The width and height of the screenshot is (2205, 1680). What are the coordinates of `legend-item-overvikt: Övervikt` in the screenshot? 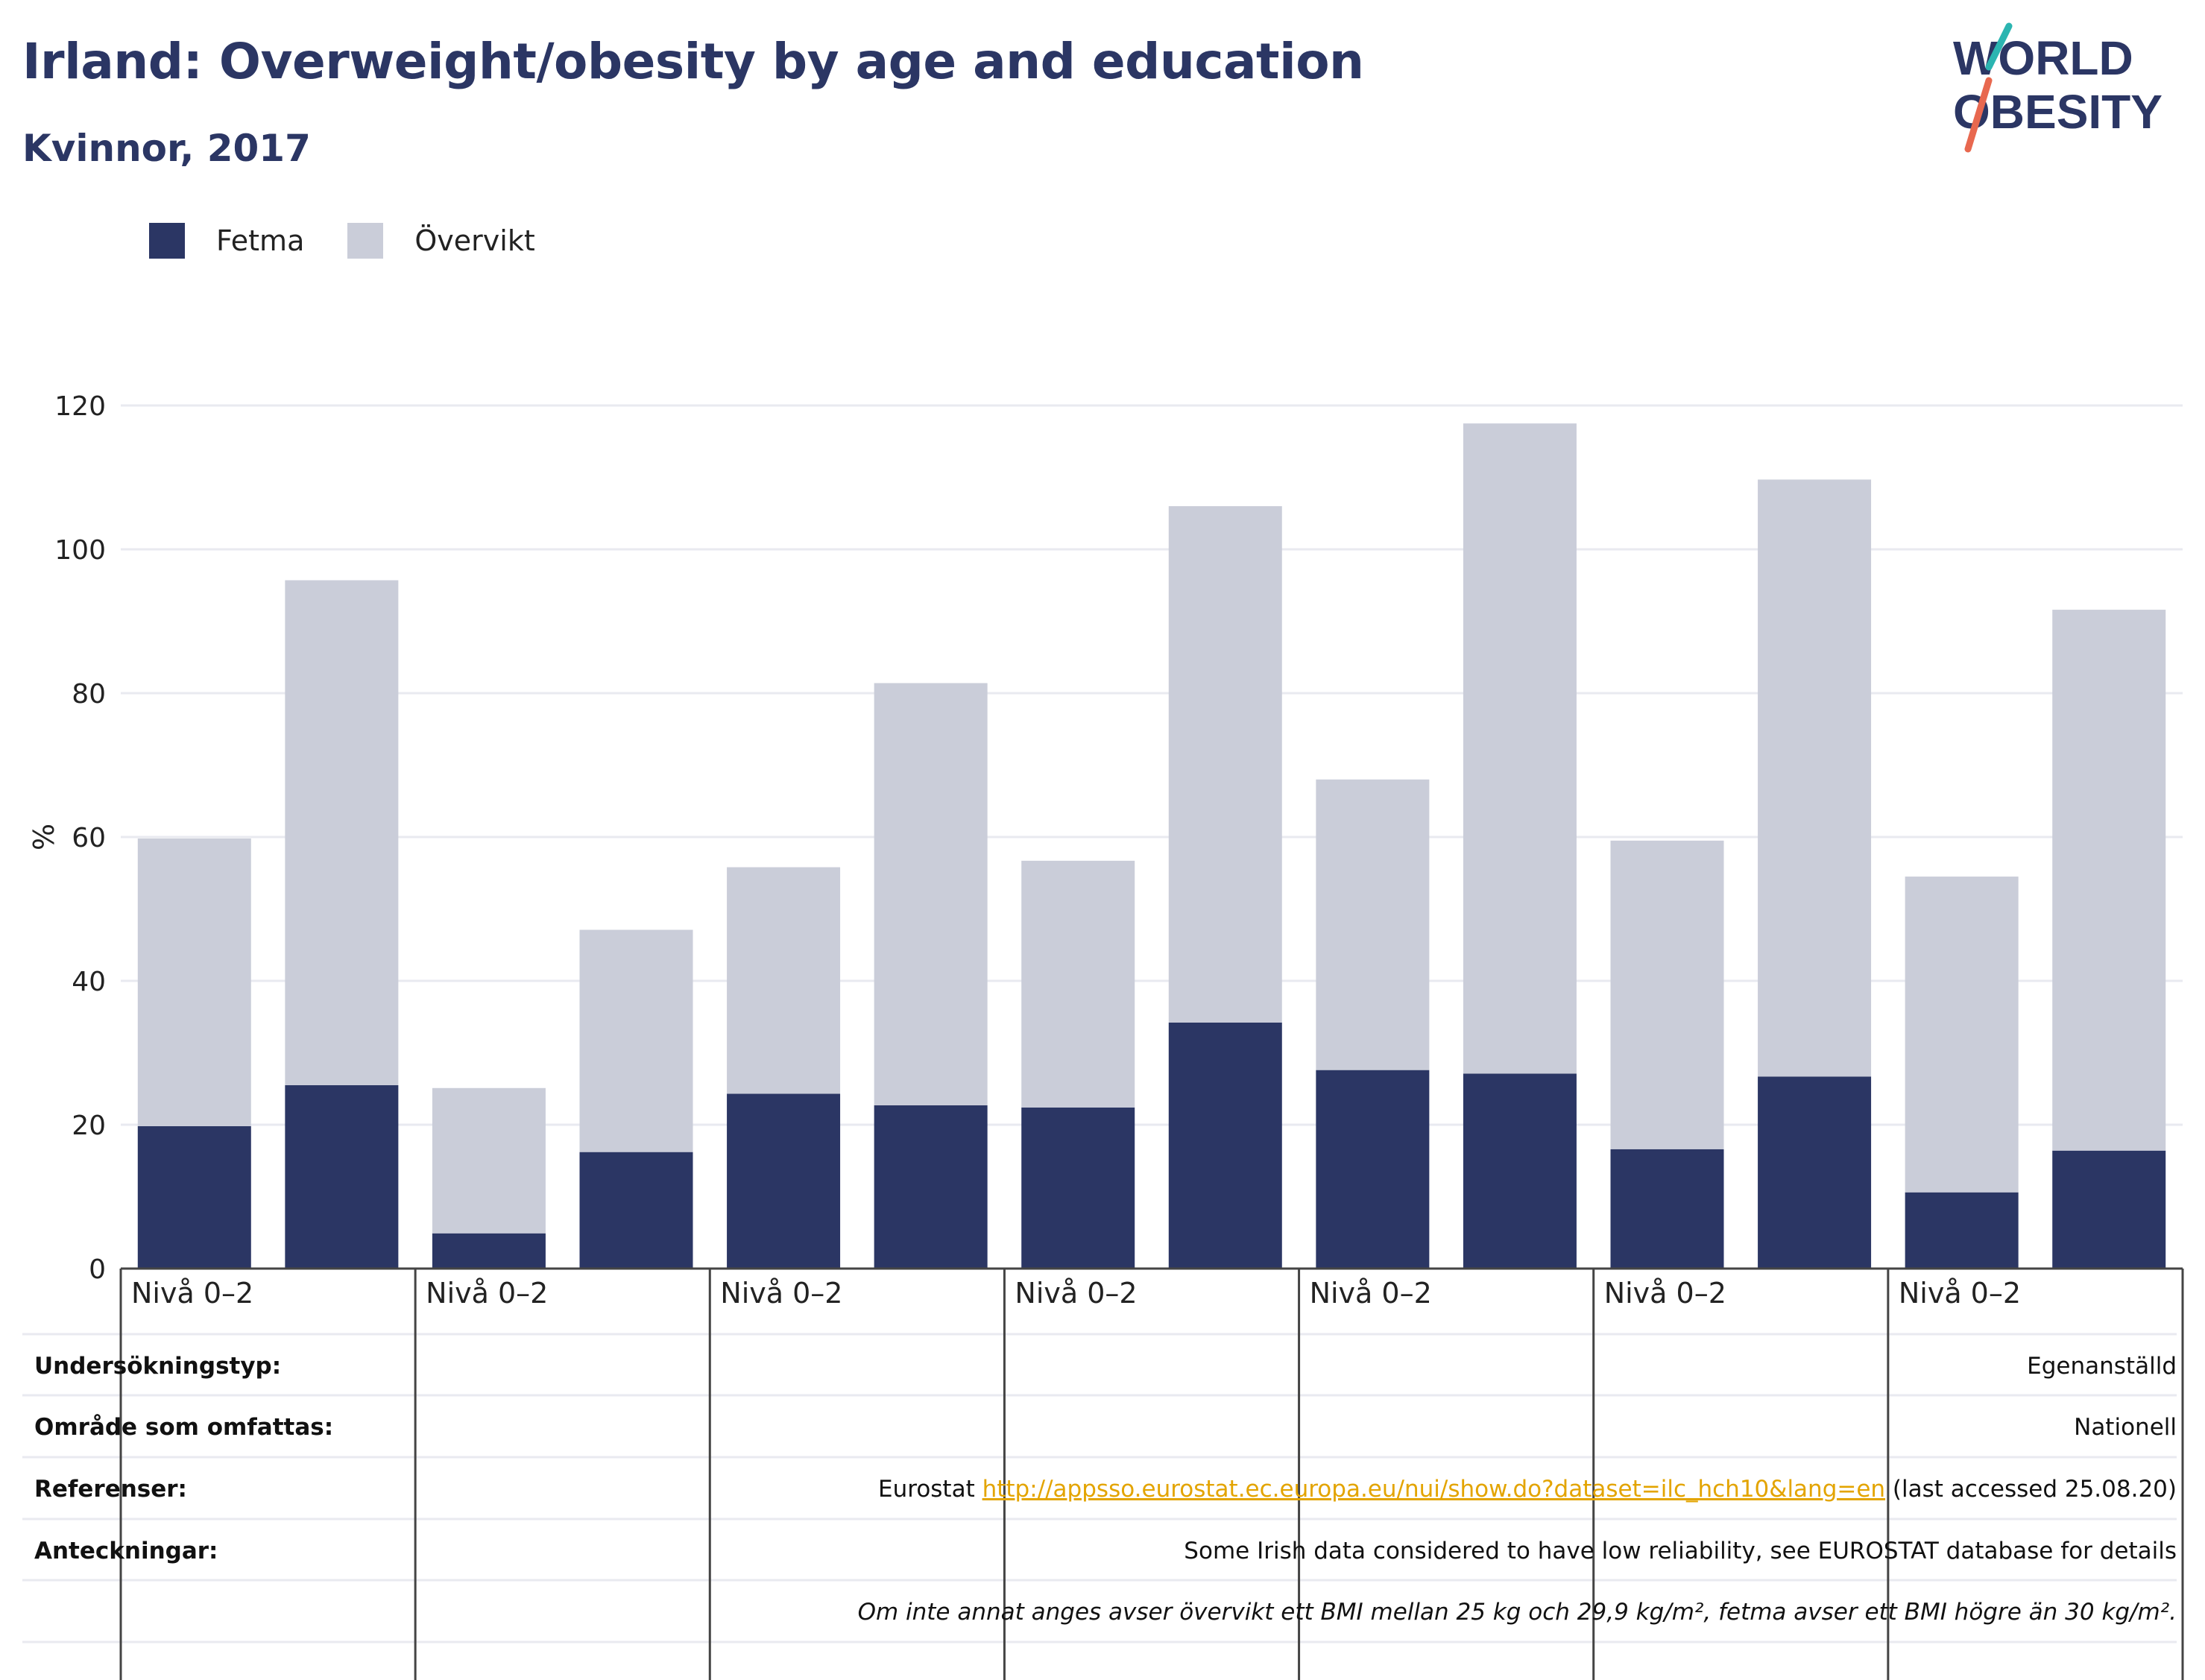 It's located at (441, 241).